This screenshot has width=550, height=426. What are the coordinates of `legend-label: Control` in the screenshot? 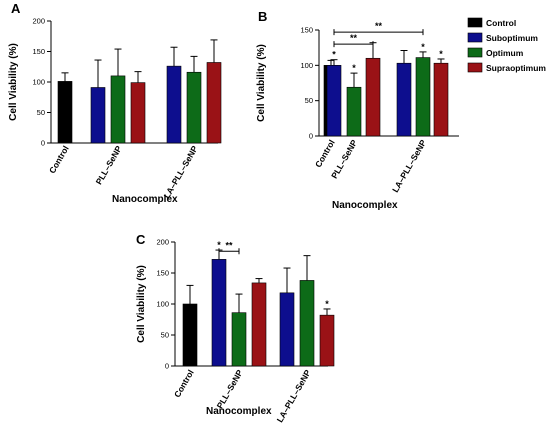 It's located at (501, 23).